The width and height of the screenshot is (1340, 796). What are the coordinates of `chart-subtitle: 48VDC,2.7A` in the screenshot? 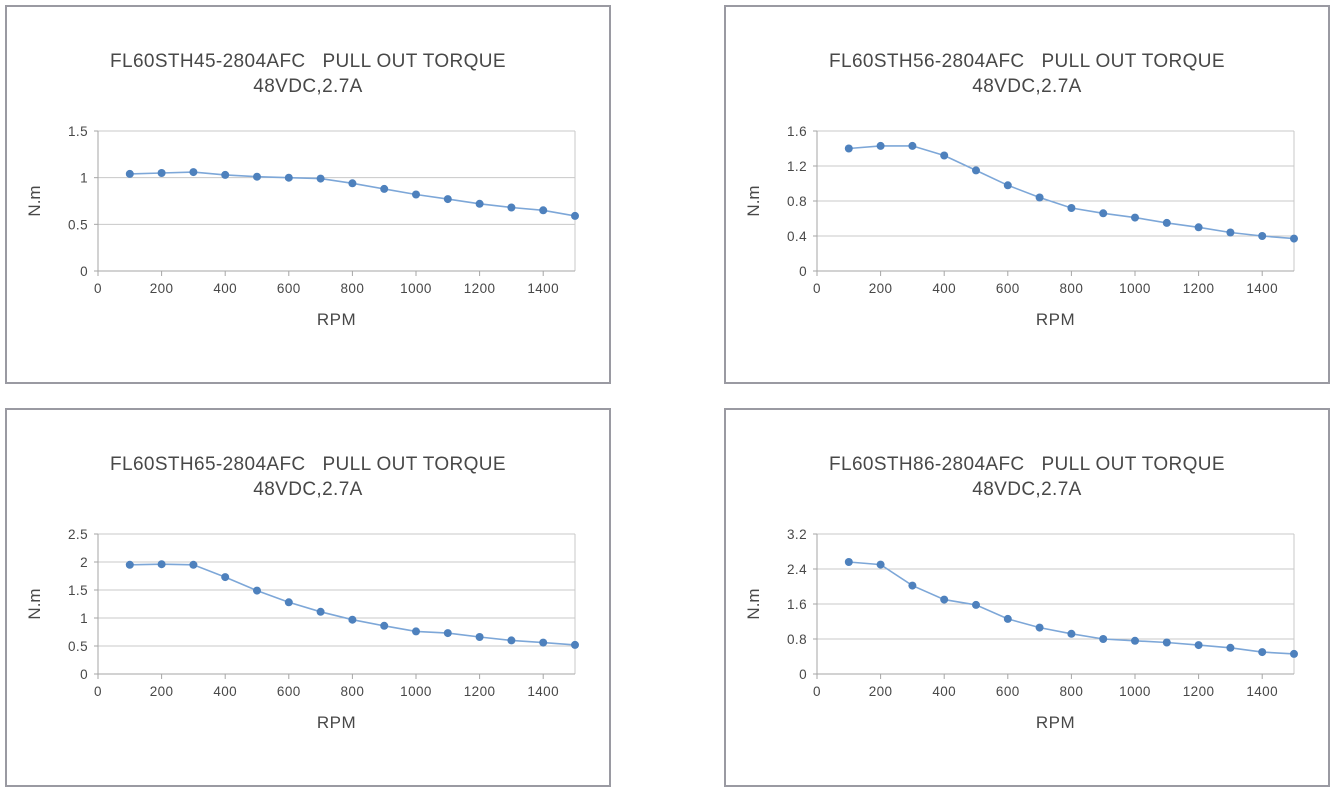 It's located at (1027, 86).